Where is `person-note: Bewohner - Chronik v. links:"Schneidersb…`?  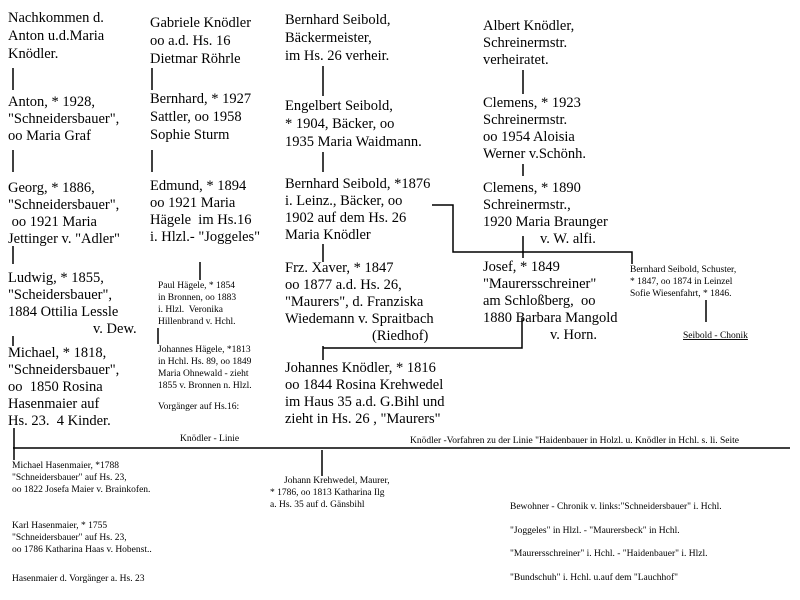
person-note: Bewohner - Chronik v. links:"Schneidersb… is located at coordinates (616, 507).